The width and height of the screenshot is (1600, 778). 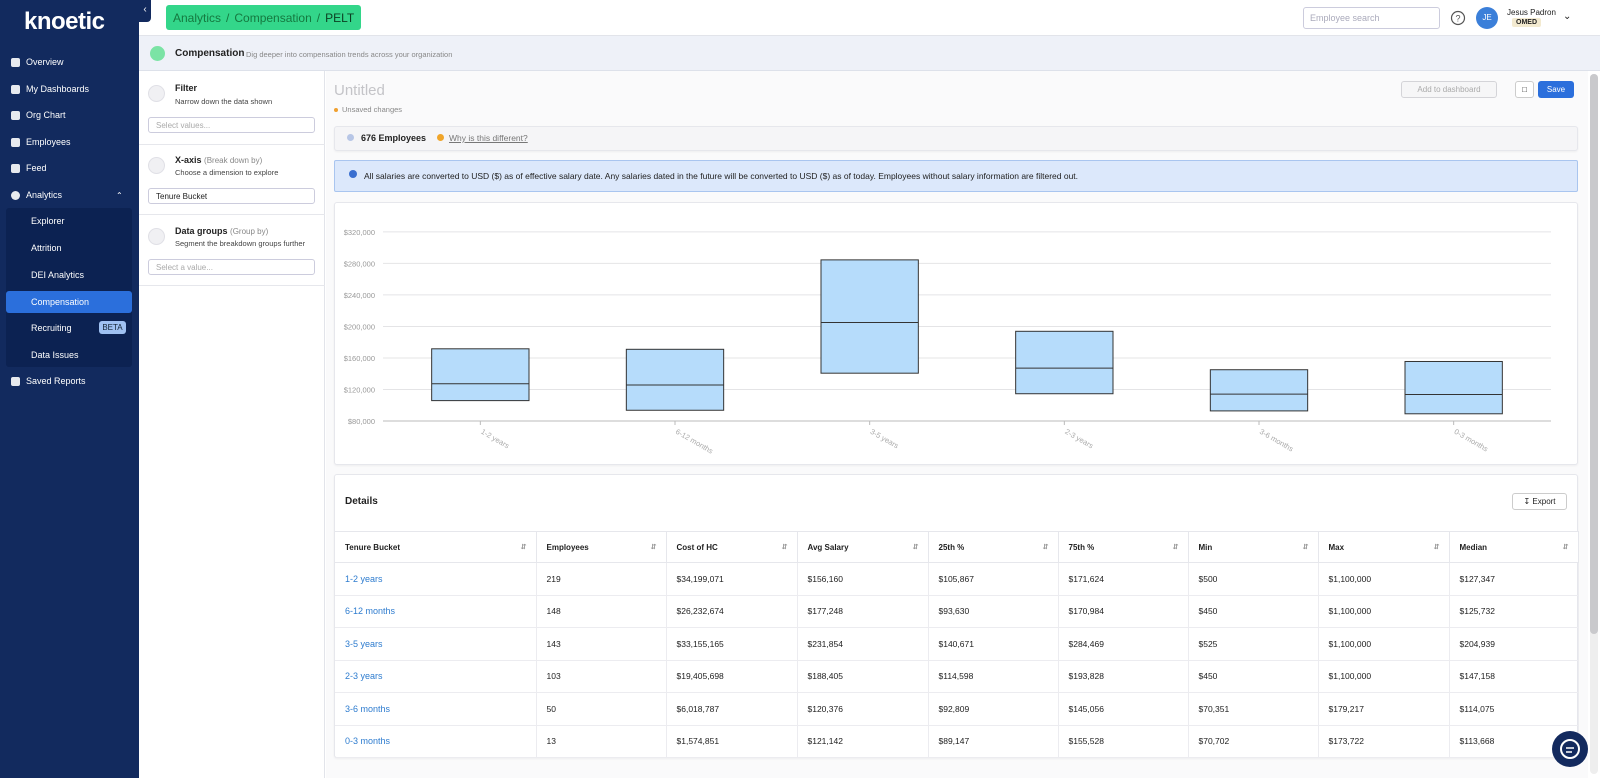 What do you see at coordinates (69, 89) in the screenshot?
I see `nav-item: My Dashboards` at bounding box center [69, 89].